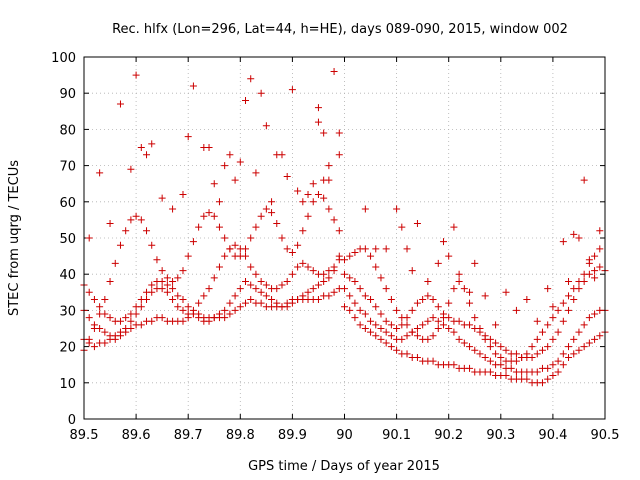  Describe the element at coordinates (552, 435) in the screenshot. I see `x-tick-label: 90.4` at that location.